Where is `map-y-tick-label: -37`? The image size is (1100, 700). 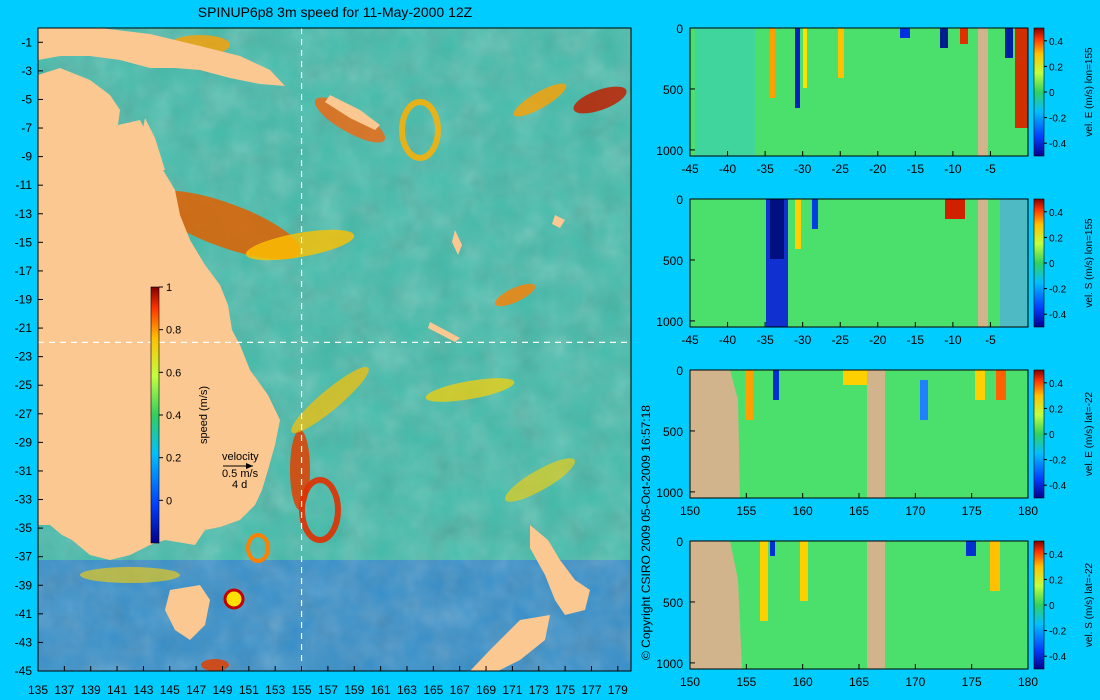
map-y-tick-label: -37 is located at coordinates (24, 557).